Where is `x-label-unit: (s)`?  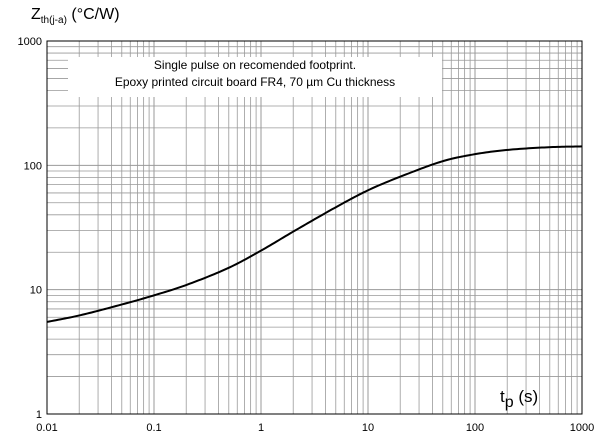
x-label-unit: (s) is located at coordinates (528, 396).